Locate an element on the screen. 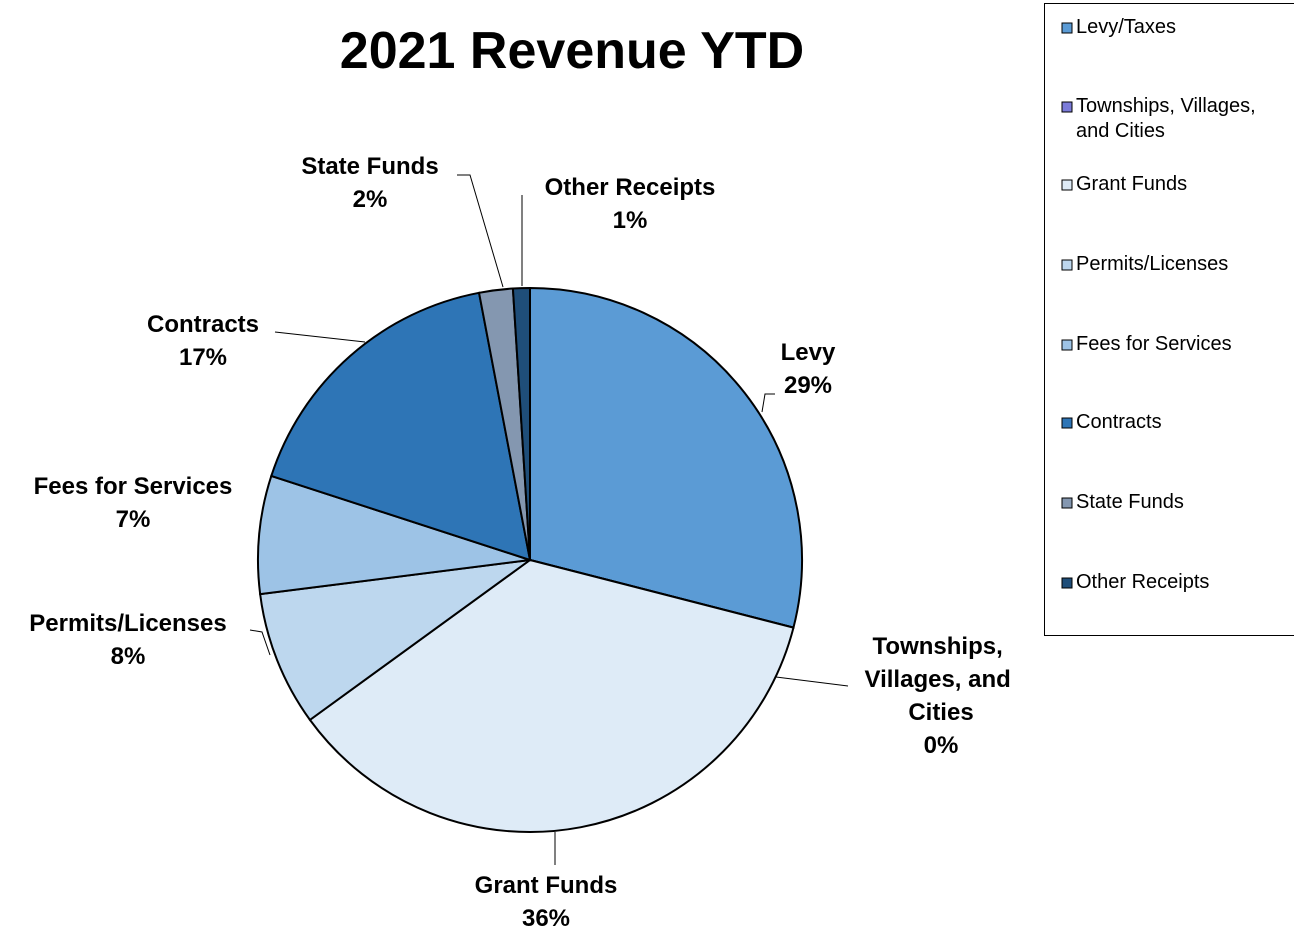  slice-label: Permits/Licenses is located at coordinates (127, 623).